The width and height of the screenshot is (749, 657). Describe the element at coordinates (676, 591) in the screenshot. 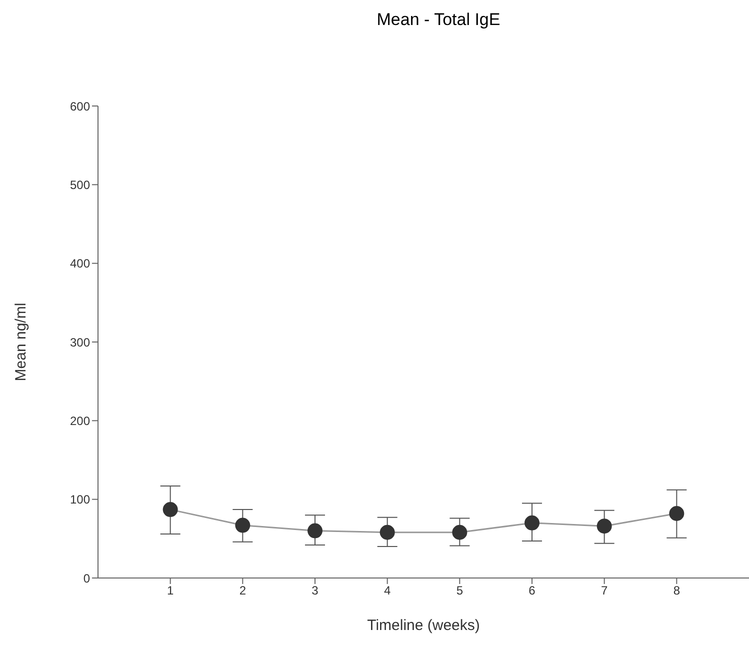

I see `x-tick-label: 8` at that location.